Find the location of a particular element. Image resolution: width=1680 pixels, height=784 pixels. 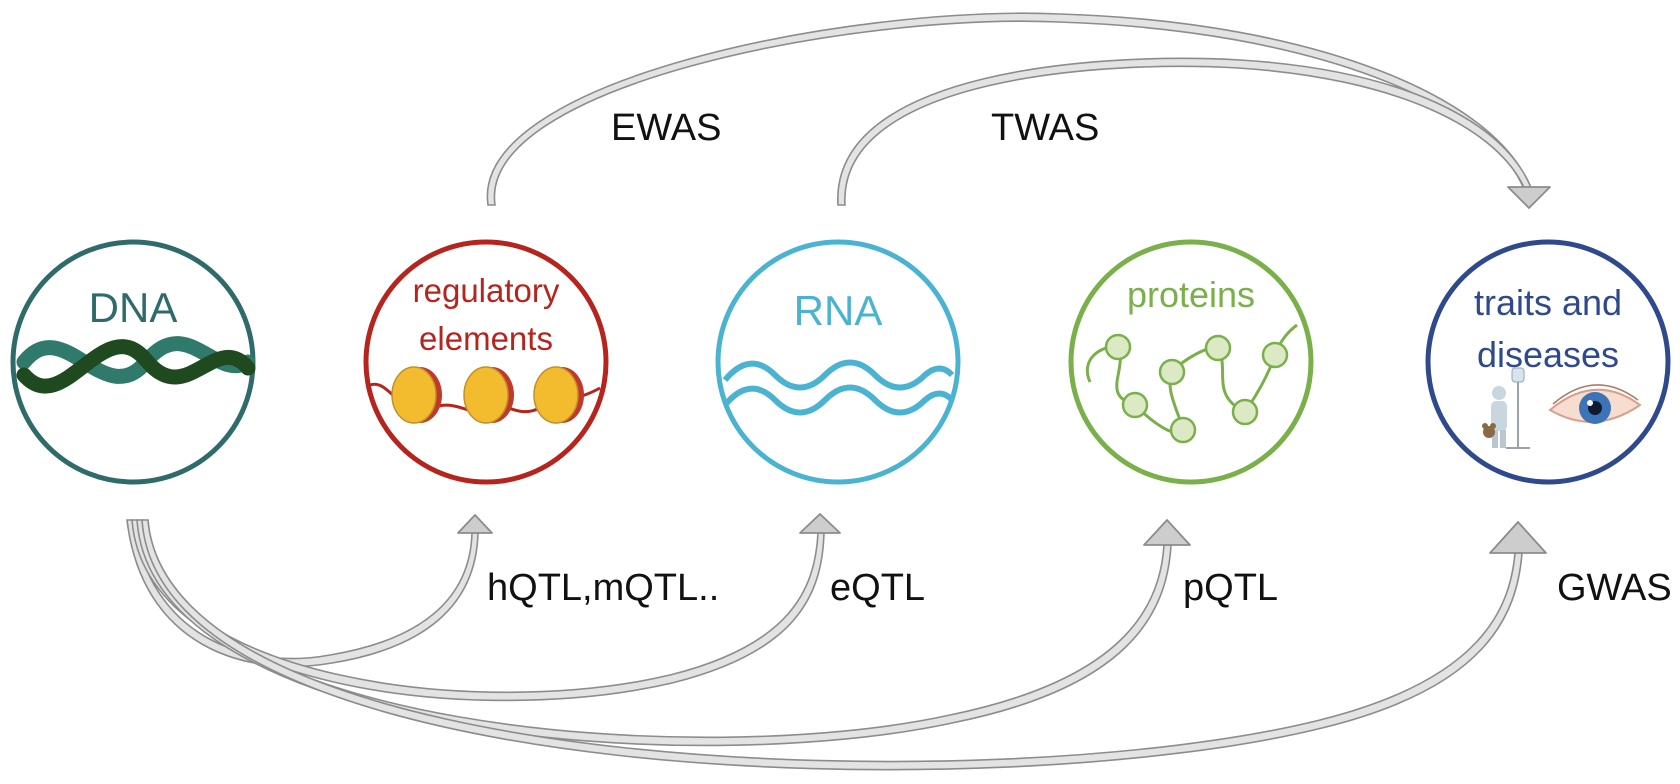

hqtl-arrow-head is located at coordinates (475, 524).